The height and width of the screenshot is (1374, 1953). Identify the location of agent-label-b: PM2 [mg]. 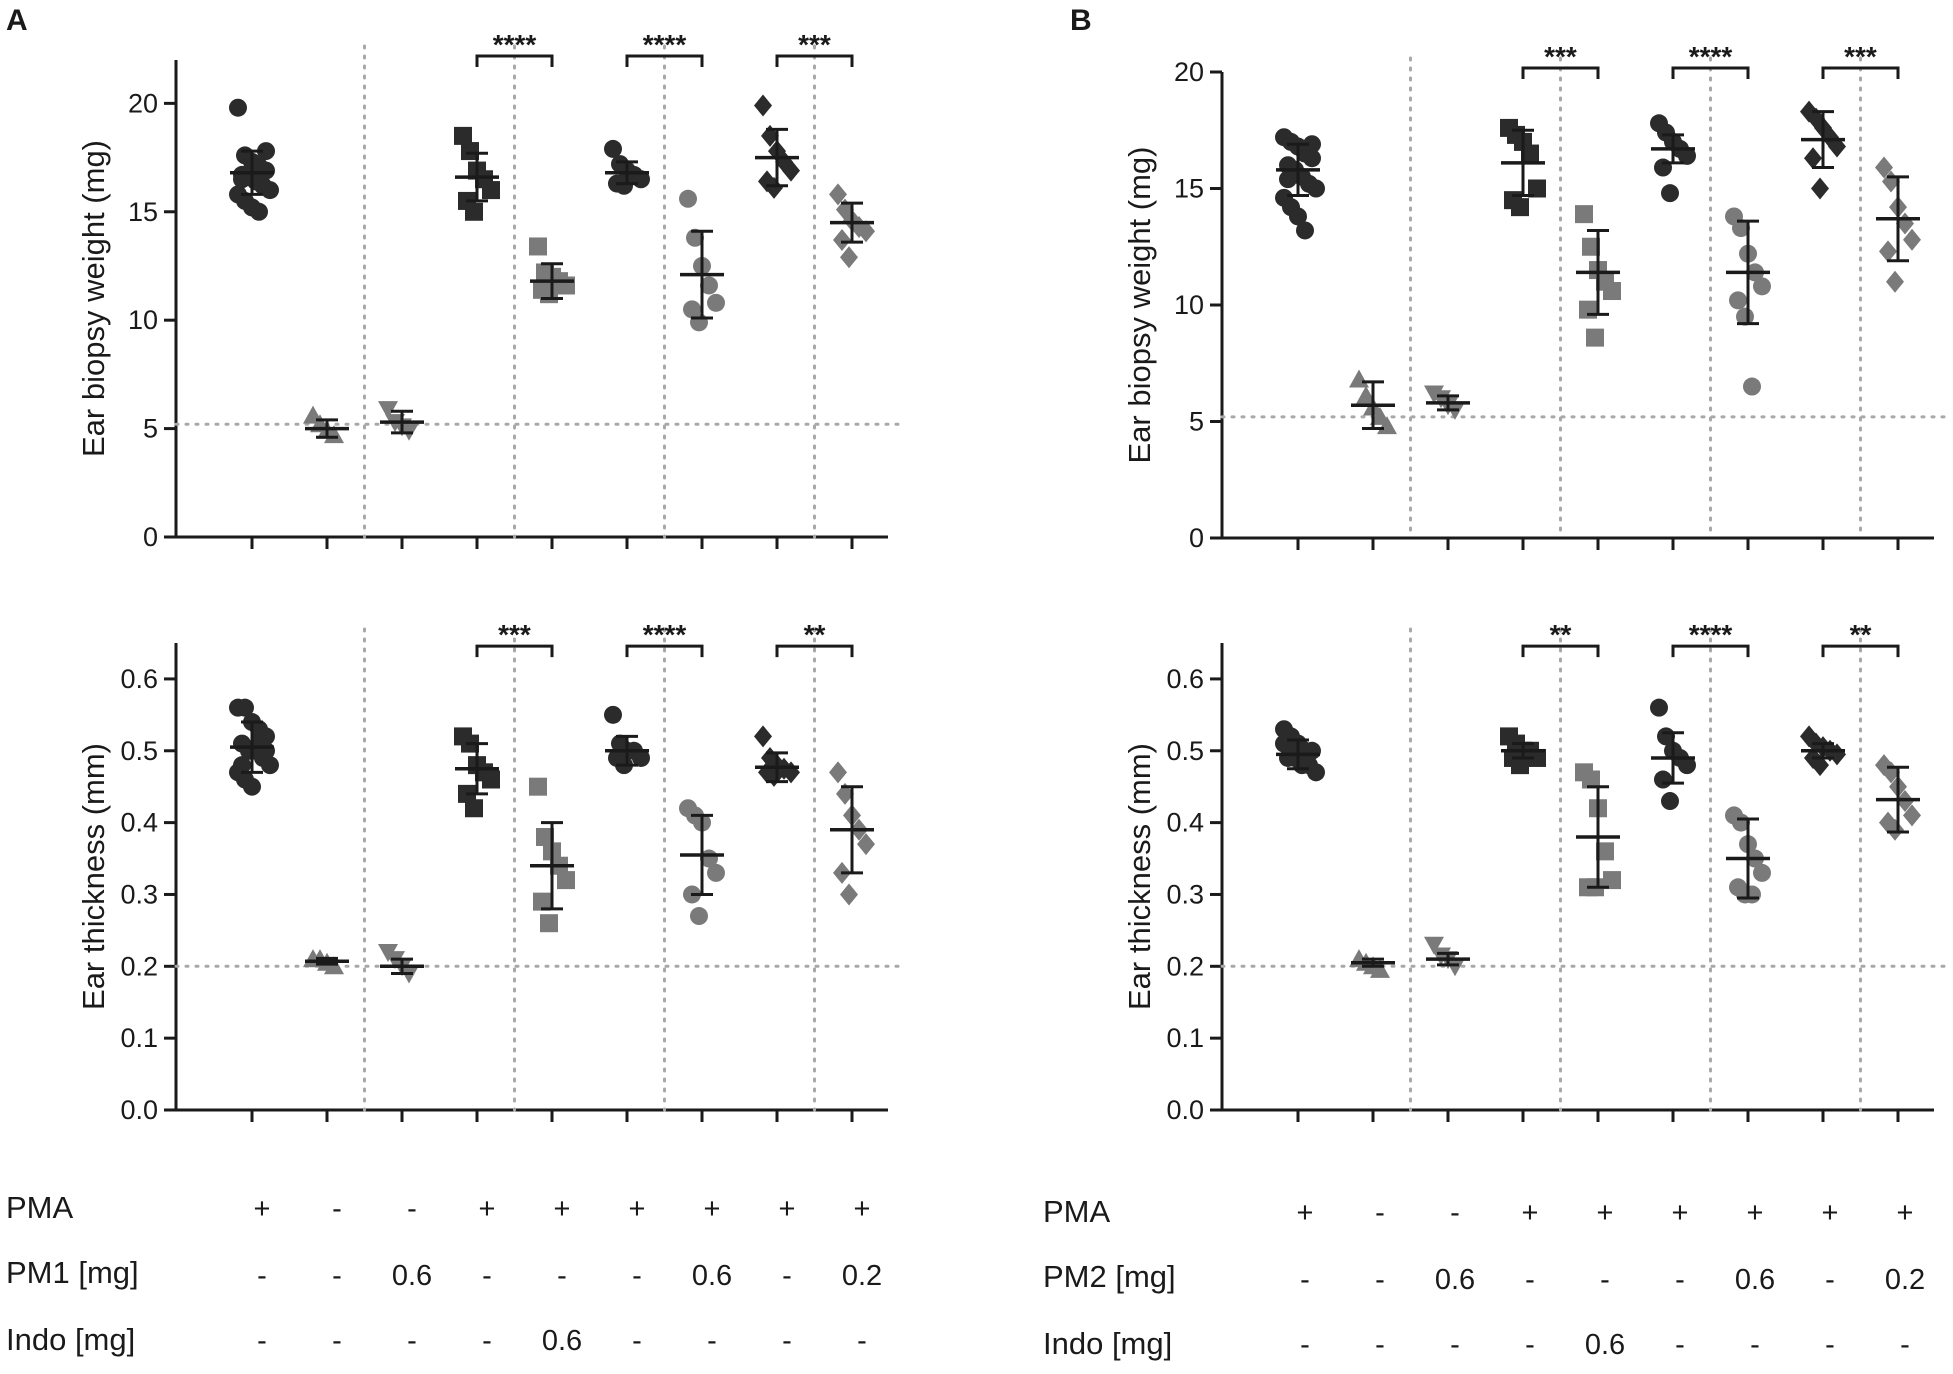
(1109, 1276).